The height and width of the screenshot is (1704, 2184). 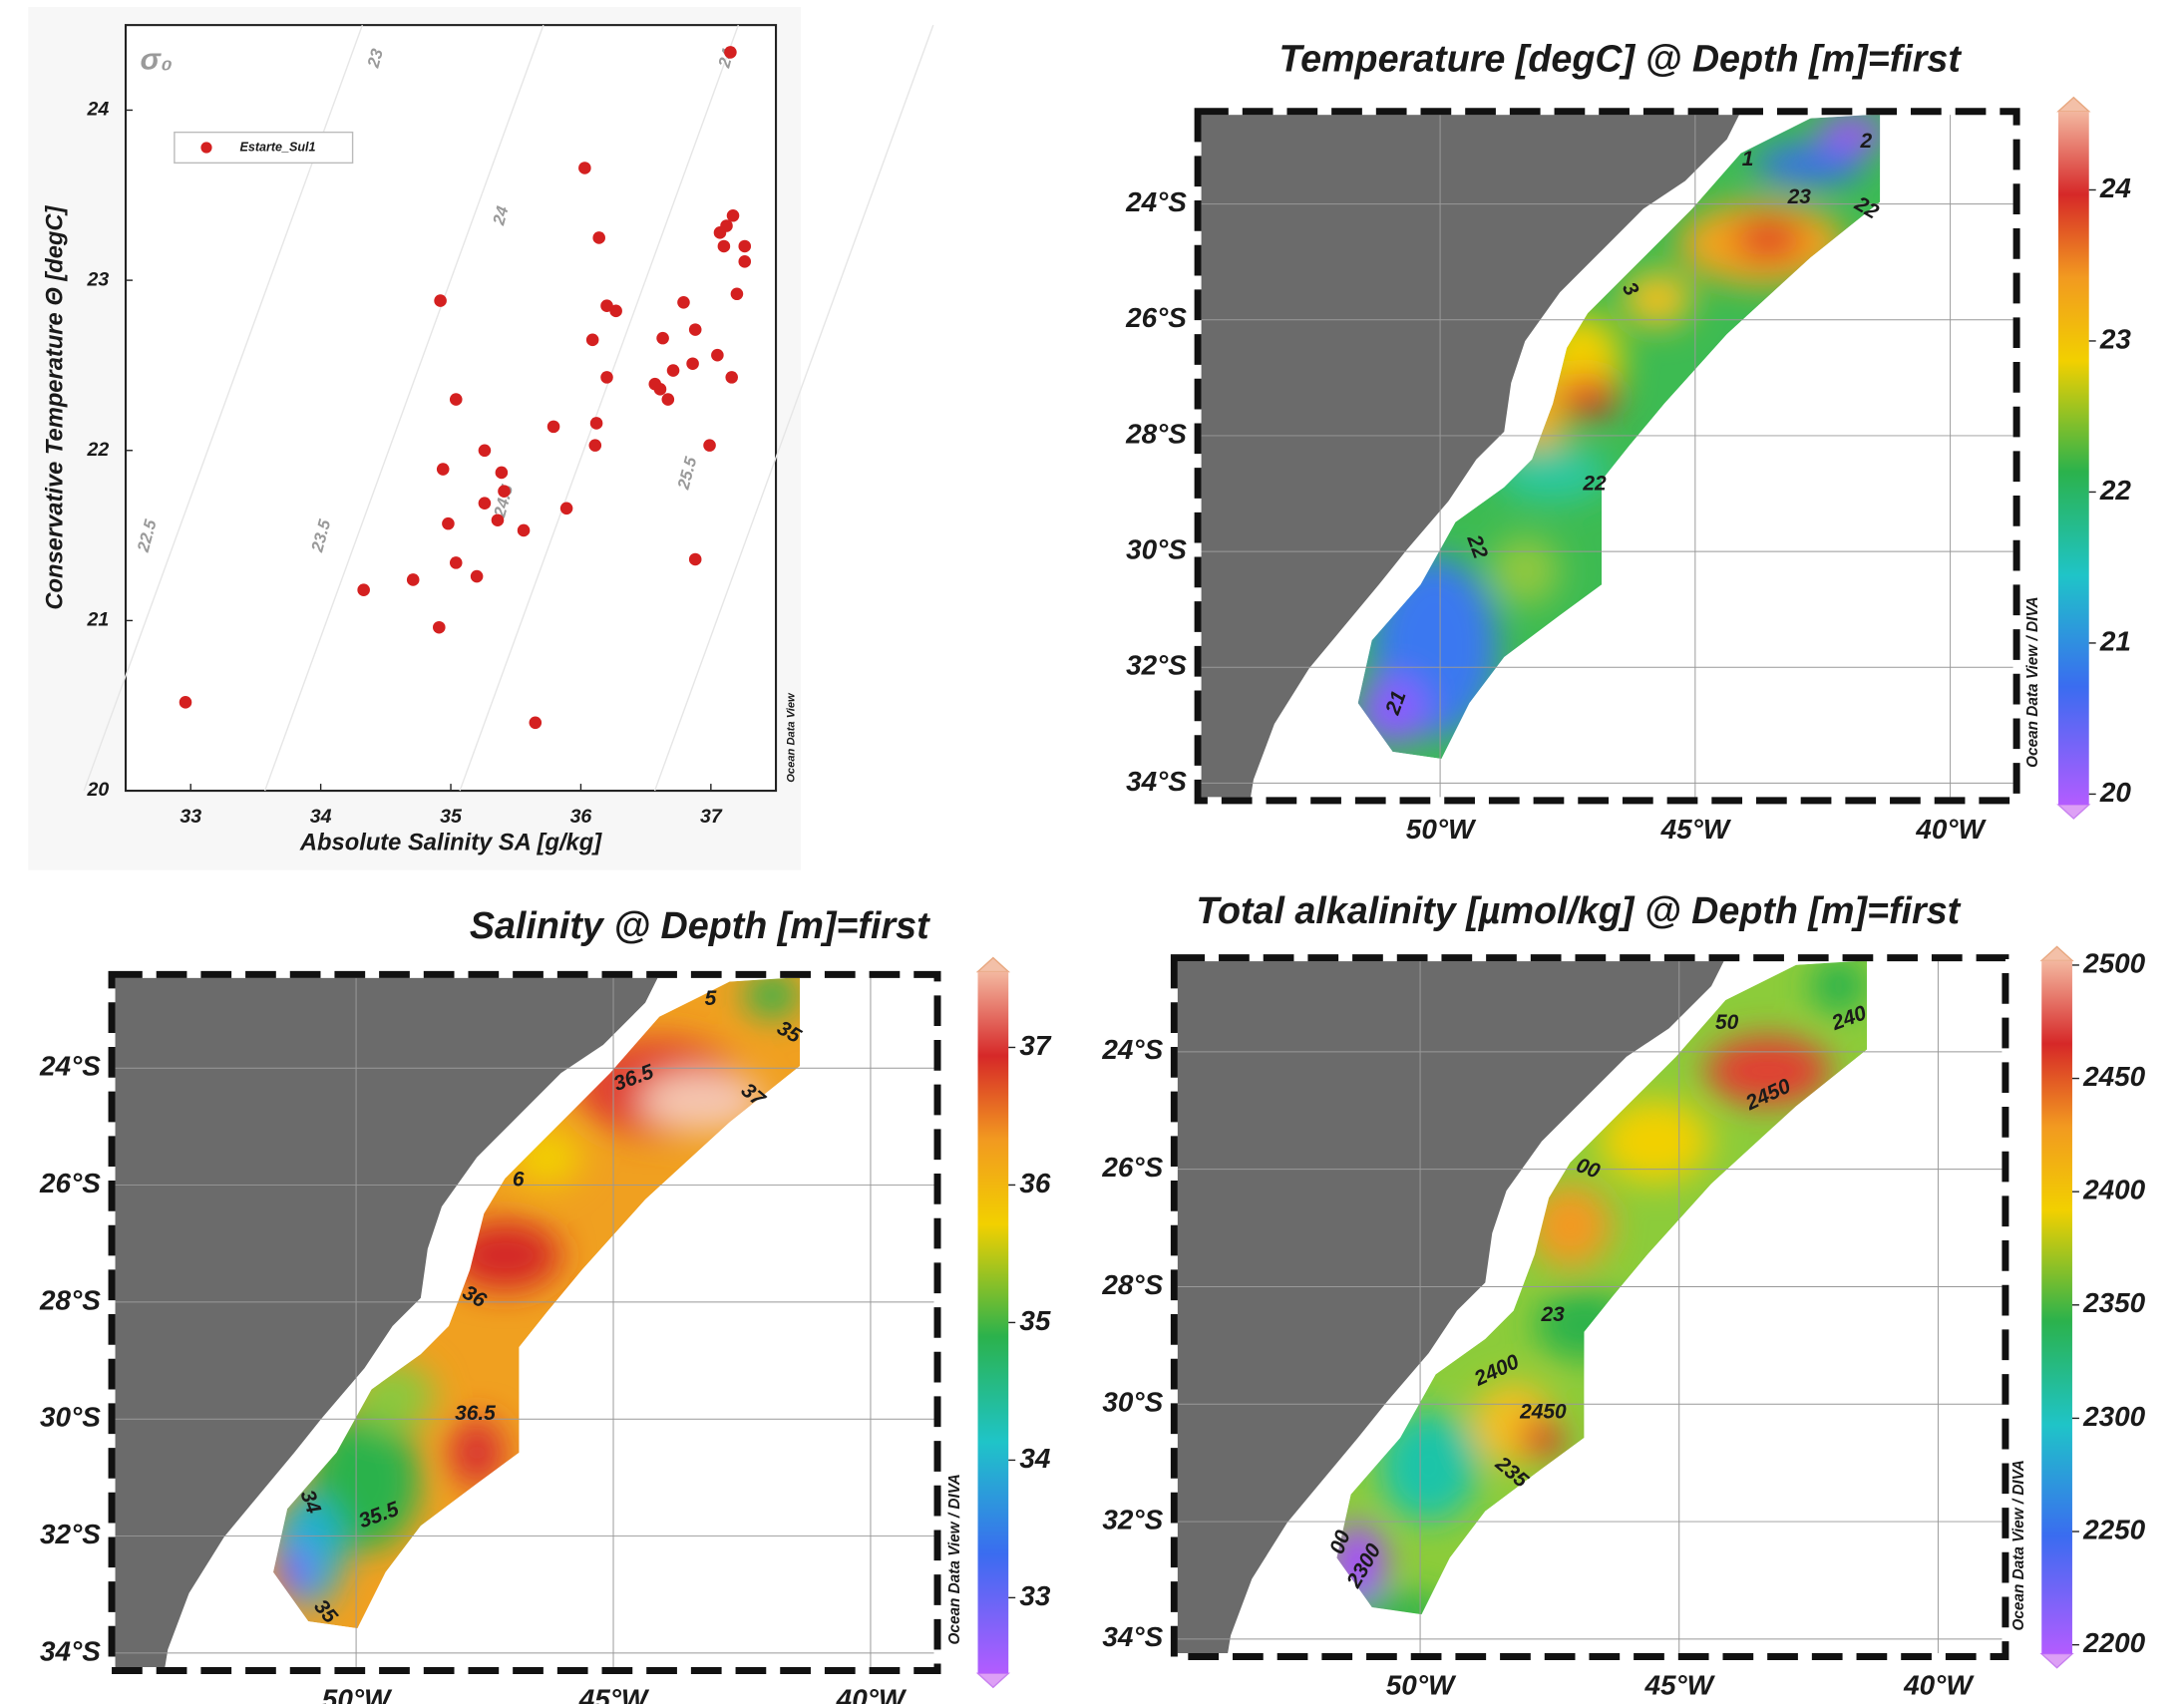 What do you see at coordinates (98, 790) in the screenshot?
I see `y-tick-label: 20` at bounding box center [98, 790].